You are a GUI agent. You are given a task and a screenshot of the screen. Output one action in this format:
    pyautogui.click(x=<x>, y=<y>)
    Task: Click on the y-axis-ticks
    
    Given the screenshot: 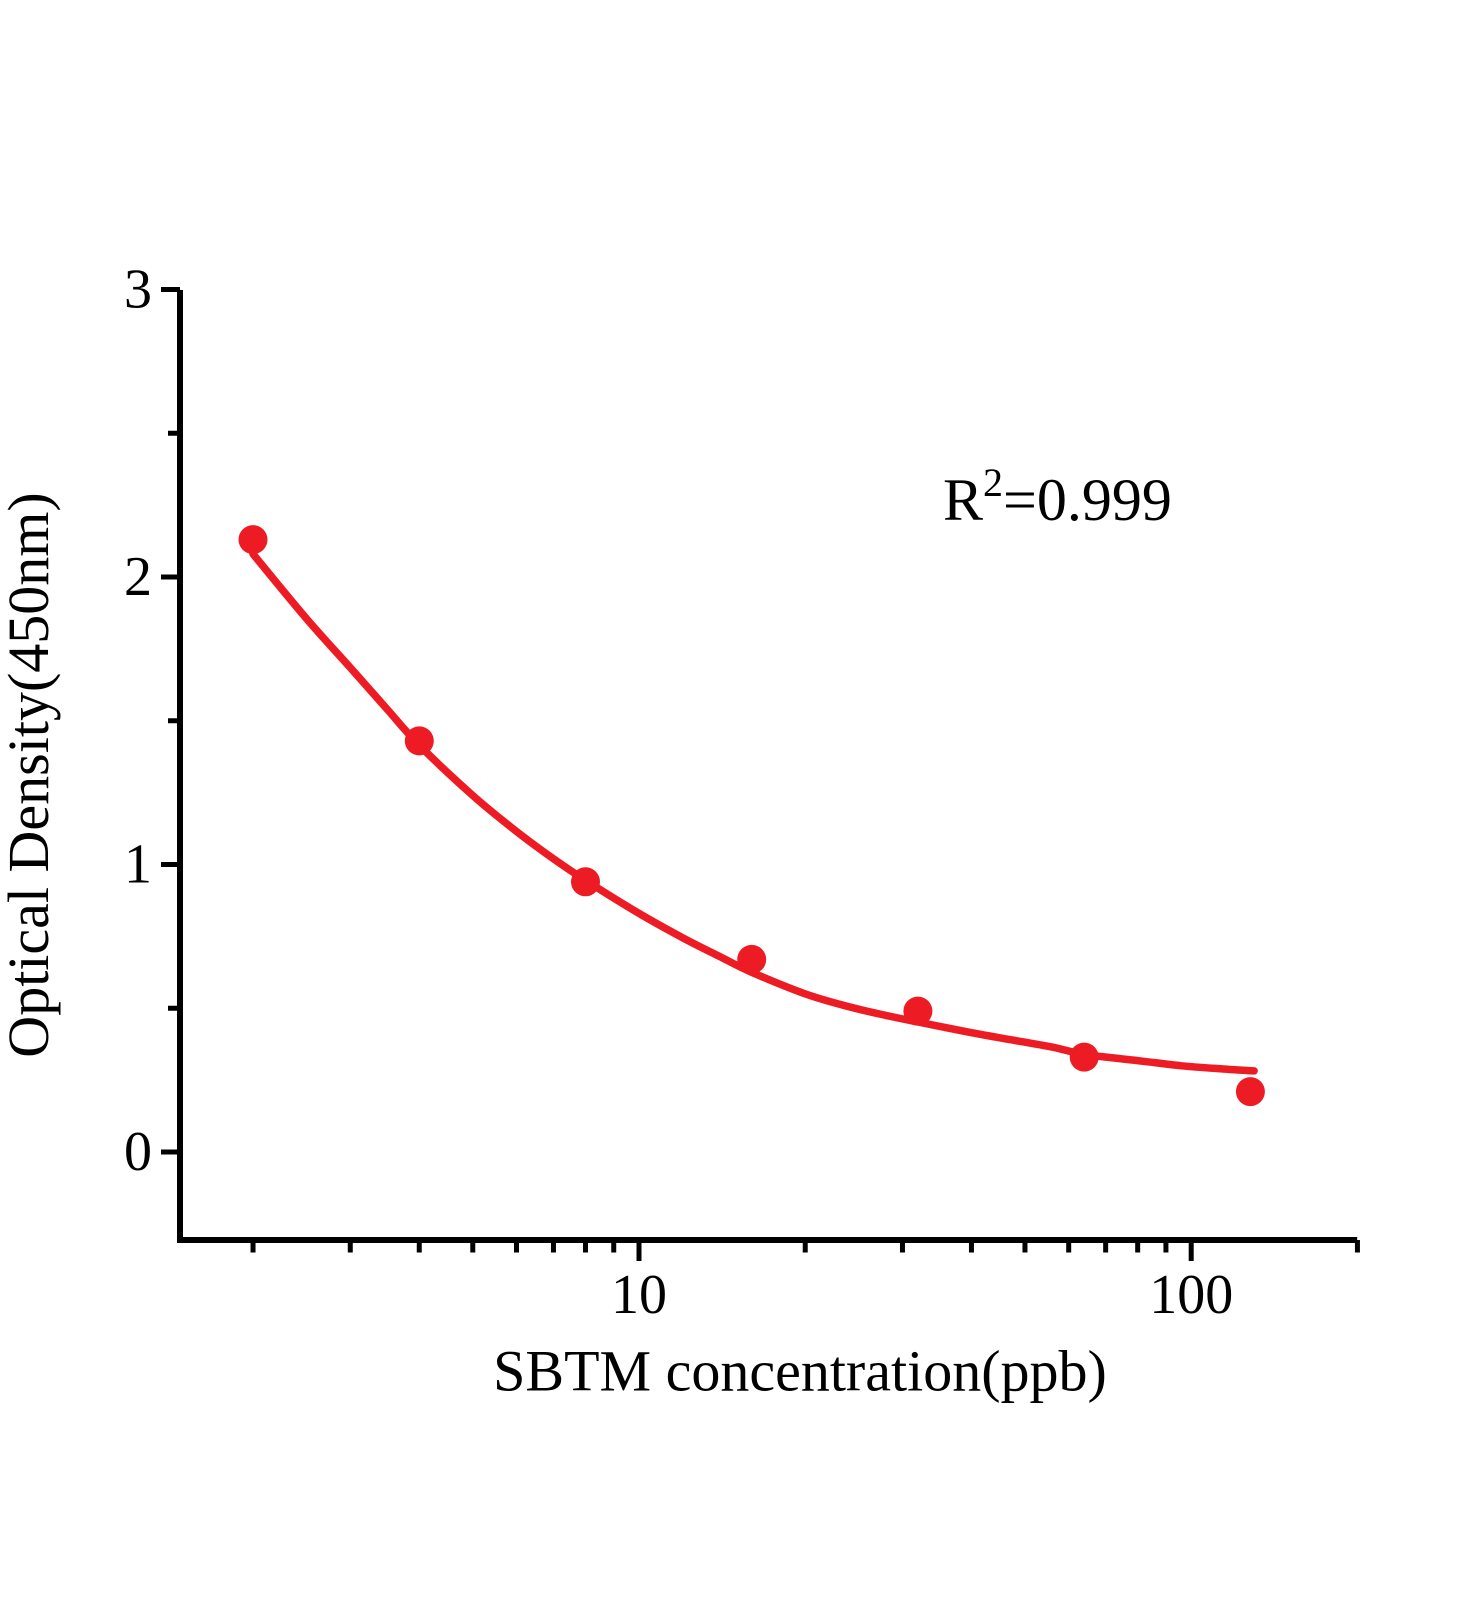 What is the action you would take?
    pyautogui.click(x=170, y=721)
    